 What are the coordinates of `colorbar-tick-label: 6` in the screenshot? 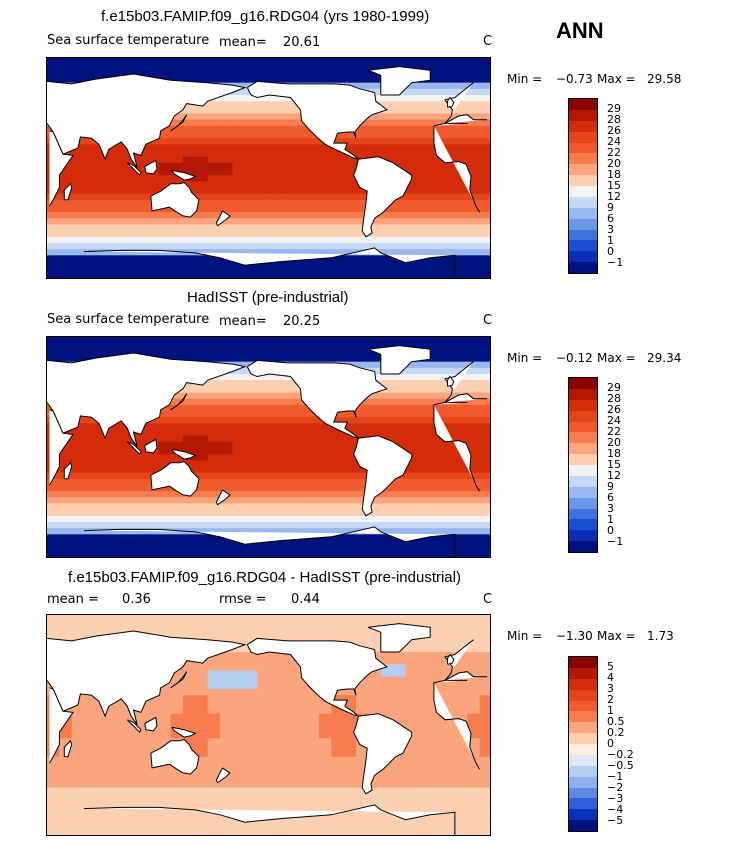 It's located at (610, 497).